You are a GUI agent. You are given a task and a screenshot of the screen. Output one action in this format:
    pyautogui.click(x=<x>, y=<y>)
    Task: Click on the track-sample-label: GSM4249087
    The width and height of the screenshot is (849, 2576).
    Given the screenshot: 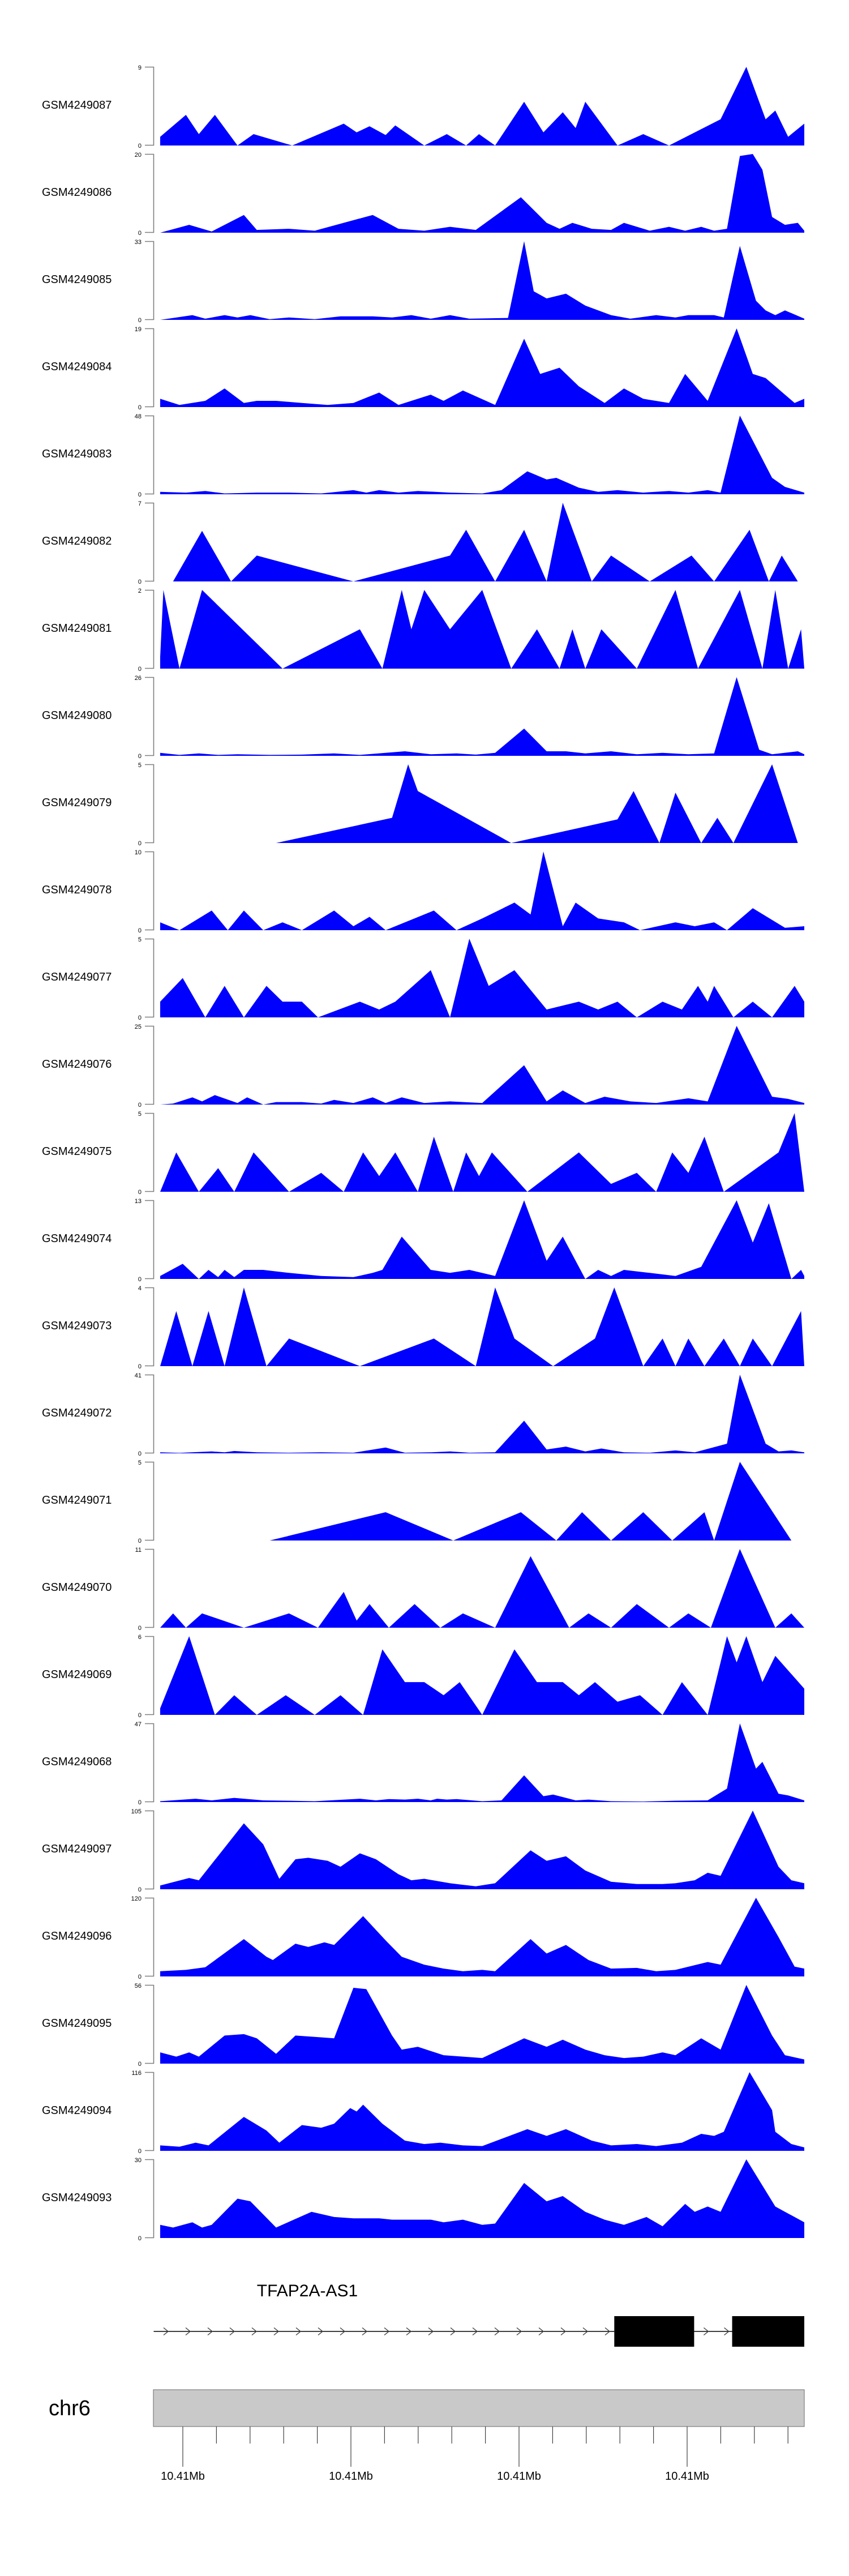 What is the action you would take?
    pyautogui.click(x=77, y=105)
    